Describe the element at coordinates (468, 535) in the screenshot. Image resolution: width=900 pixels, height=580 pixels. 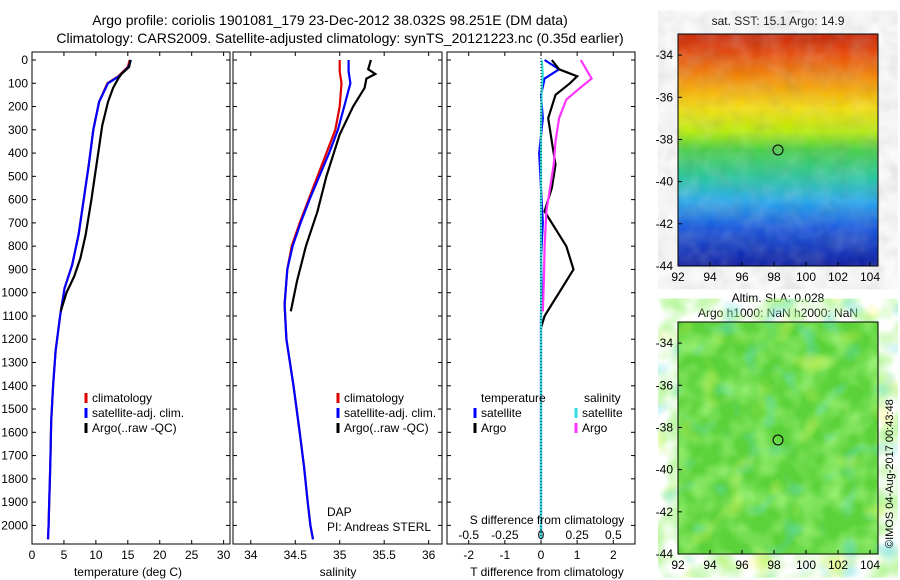
I see `x2-tick-label: -0.5` at that location.